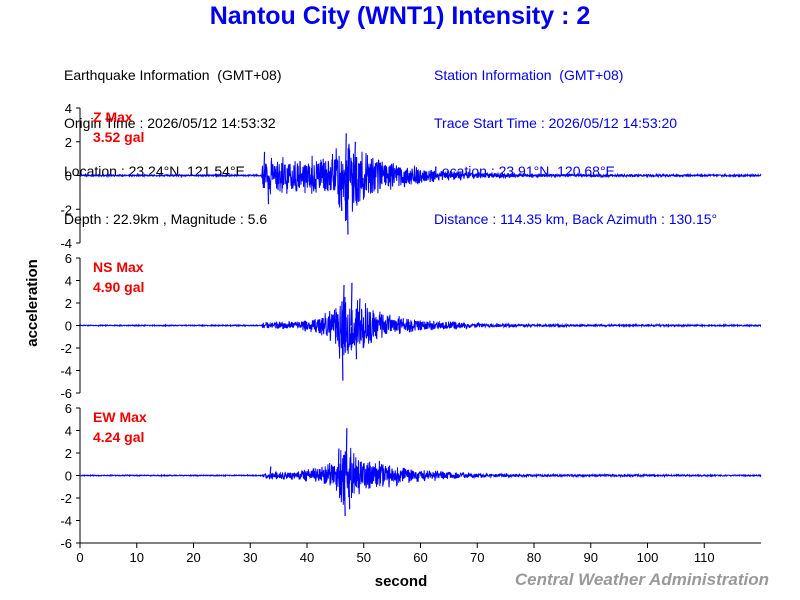  What do you see at coordinates (250, 557) in the screenshot?
I see `x-tick-label: 30` at bounding box center [250, 557].